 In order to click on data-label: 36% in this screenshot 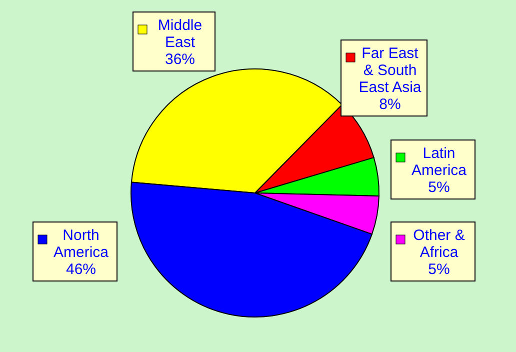, I will do `click(180, 59)`.